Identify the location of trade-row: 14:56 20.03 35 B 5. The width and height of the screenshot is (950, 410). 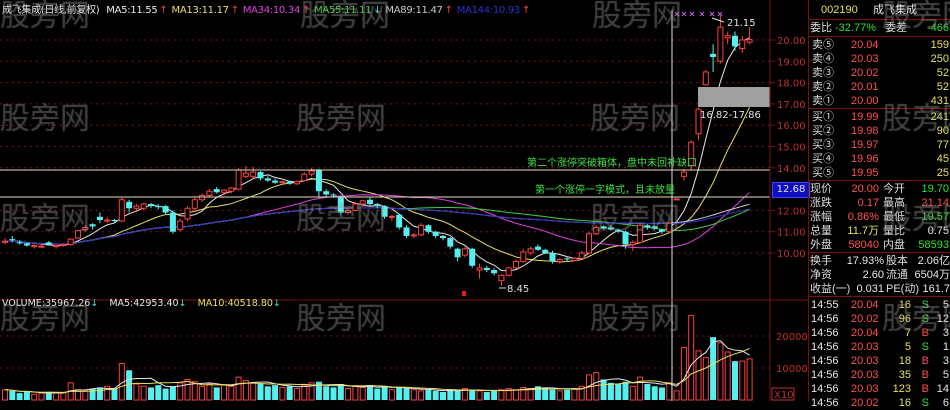
(879, 375).